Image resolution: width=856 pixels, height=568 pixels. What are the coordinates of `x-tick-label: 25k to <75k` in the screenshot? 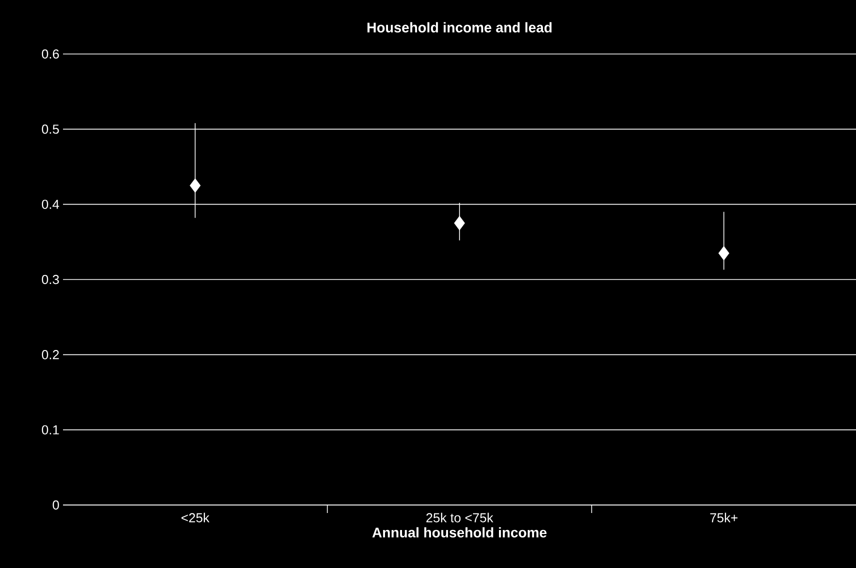 It's located at (460, 517).